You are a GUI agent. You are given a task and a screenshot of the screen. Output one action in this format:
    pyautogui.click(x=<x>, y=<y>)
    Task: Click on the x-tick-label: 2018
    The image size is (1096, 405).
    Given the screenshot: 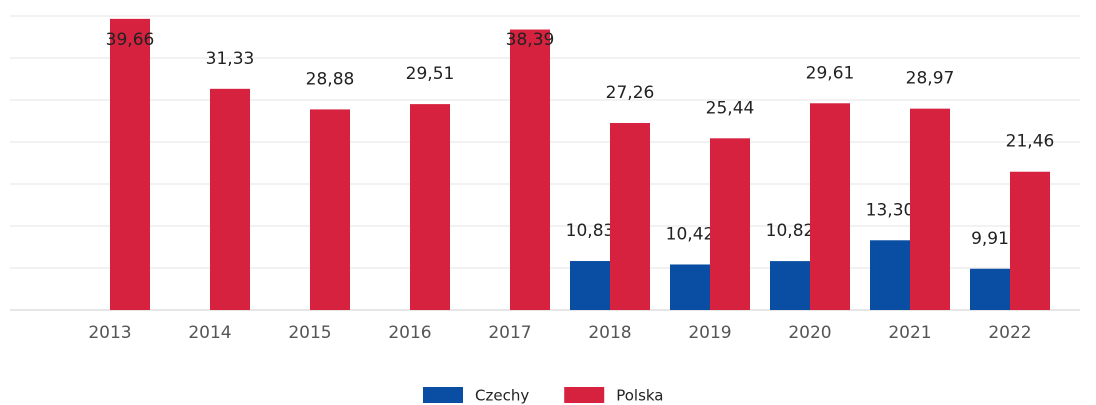 What is the action you would take?
    pyautogui.click(x=609, y=333)
    